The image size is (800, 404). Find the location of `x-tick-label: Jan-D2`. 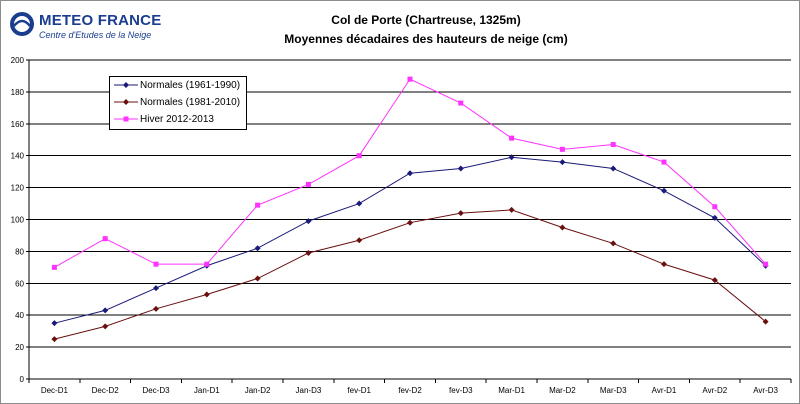

x-tick-label: Jan-D2 is located at coordinates (258, 390).